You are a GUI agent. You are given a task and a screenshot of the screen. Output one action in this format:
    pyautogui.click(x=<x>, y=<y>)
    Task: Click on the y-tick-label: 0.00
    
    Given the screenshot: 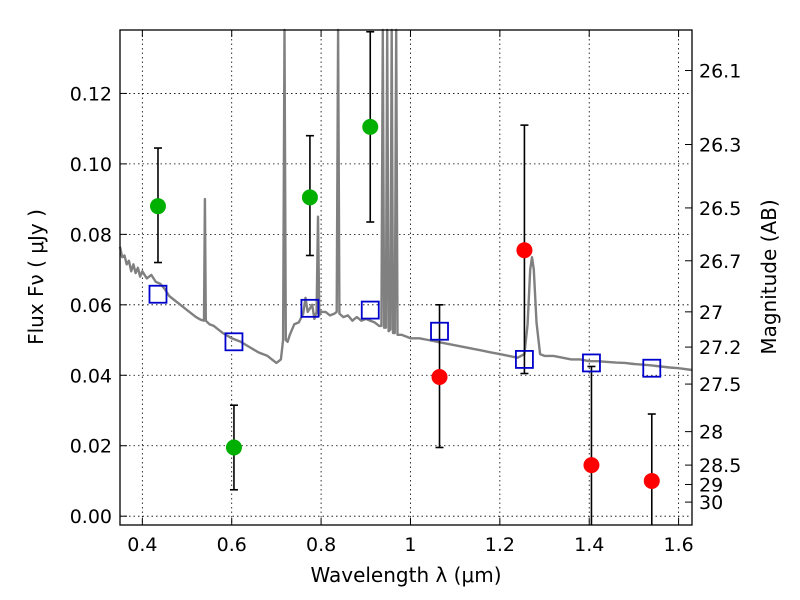 What is the action you would take?
    pyautogui.click(x=91, y=517)
    